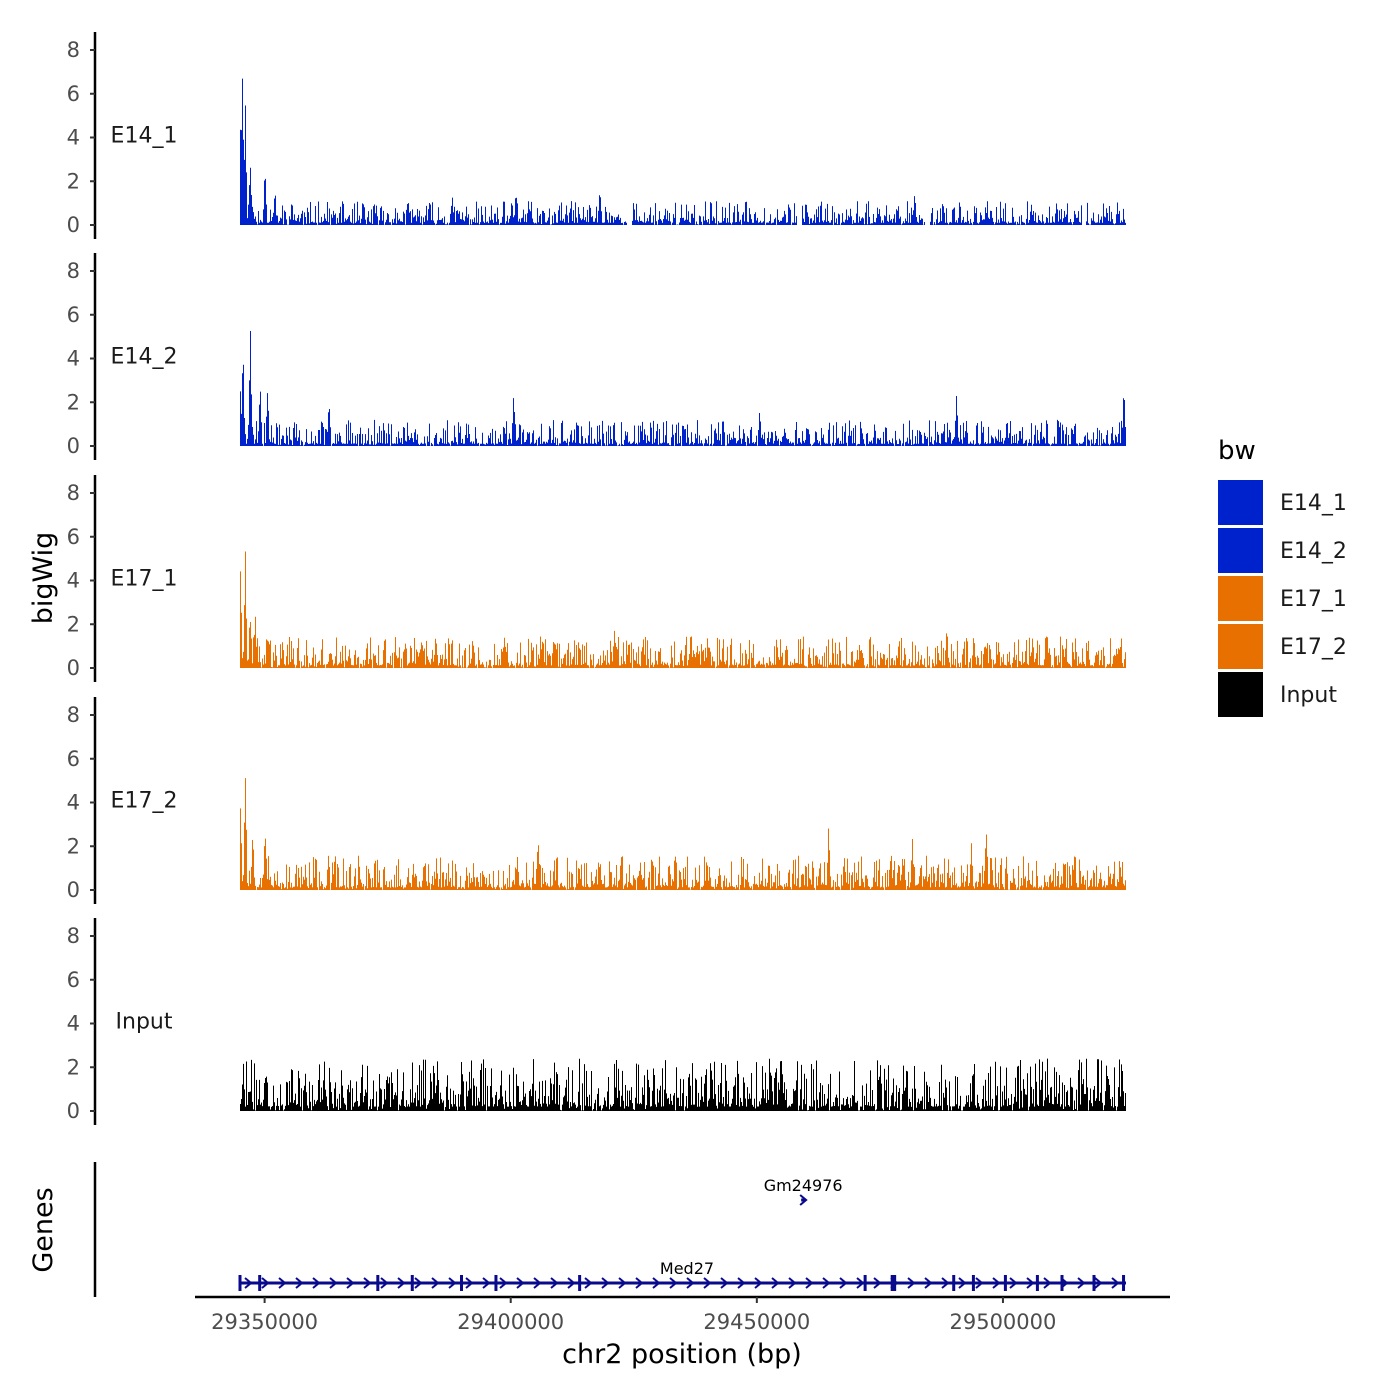 This screenshot has height=1400, width=1400. Describe the element at coordinates (1308, 695) in the screenshot. I see `legend-label: Input` at that location.